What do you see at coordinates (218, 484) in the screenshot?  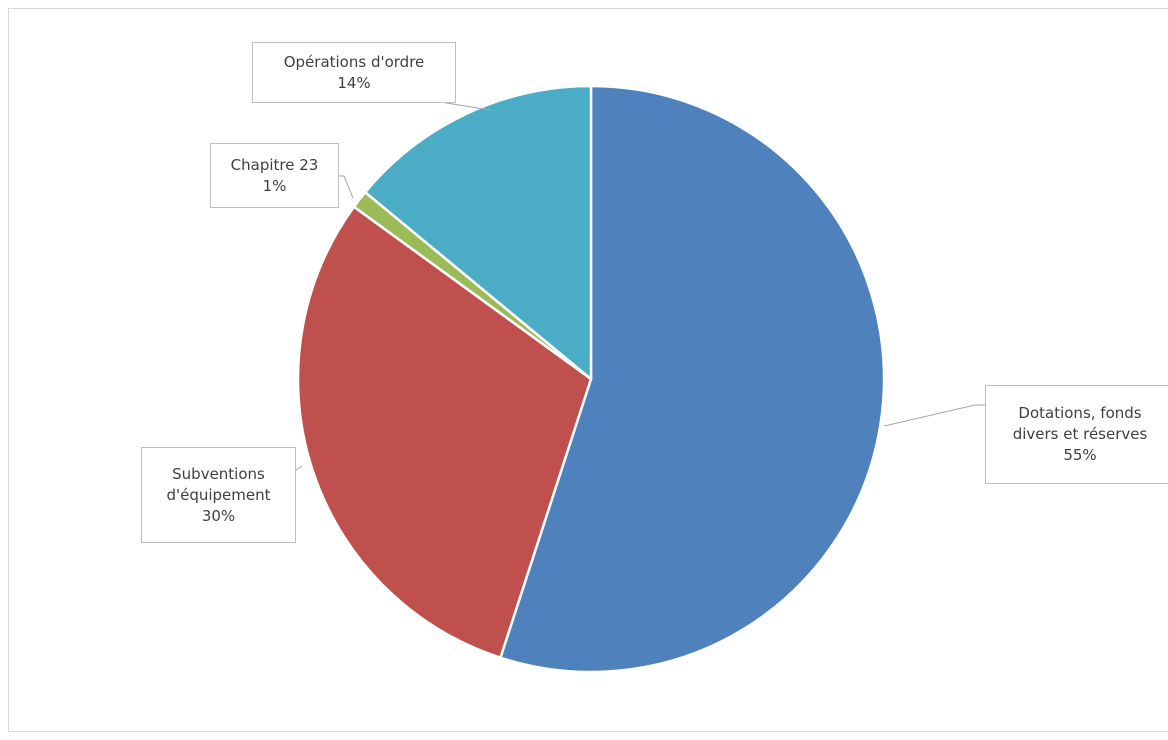 I see `label-category: Subventions d'équipement` at bounding box center [218, 484].